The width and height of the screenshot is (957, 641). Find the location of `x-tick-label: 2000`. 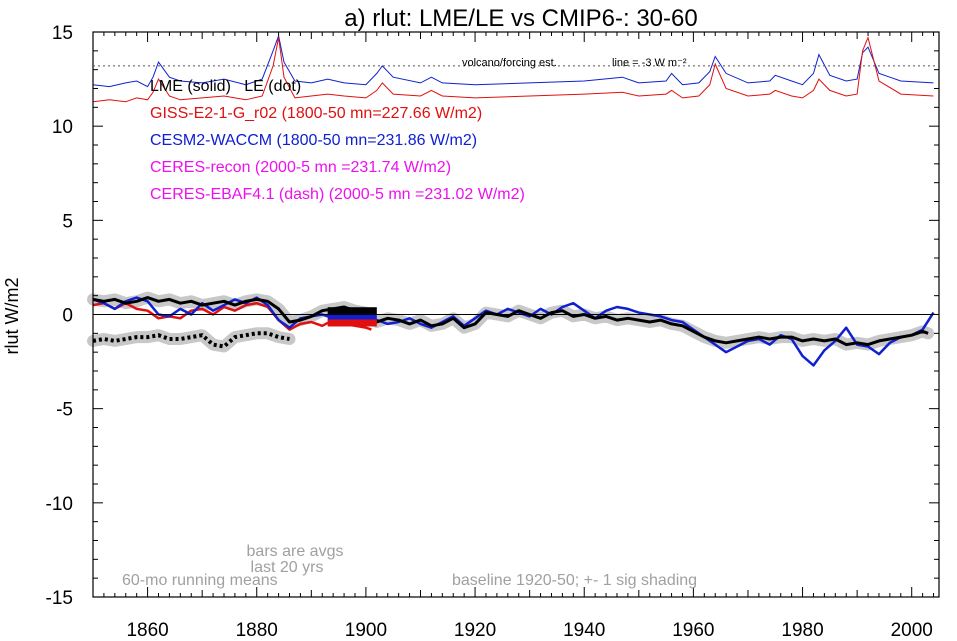

x-tick-label: 2000 is located at coordinates (912, 630).